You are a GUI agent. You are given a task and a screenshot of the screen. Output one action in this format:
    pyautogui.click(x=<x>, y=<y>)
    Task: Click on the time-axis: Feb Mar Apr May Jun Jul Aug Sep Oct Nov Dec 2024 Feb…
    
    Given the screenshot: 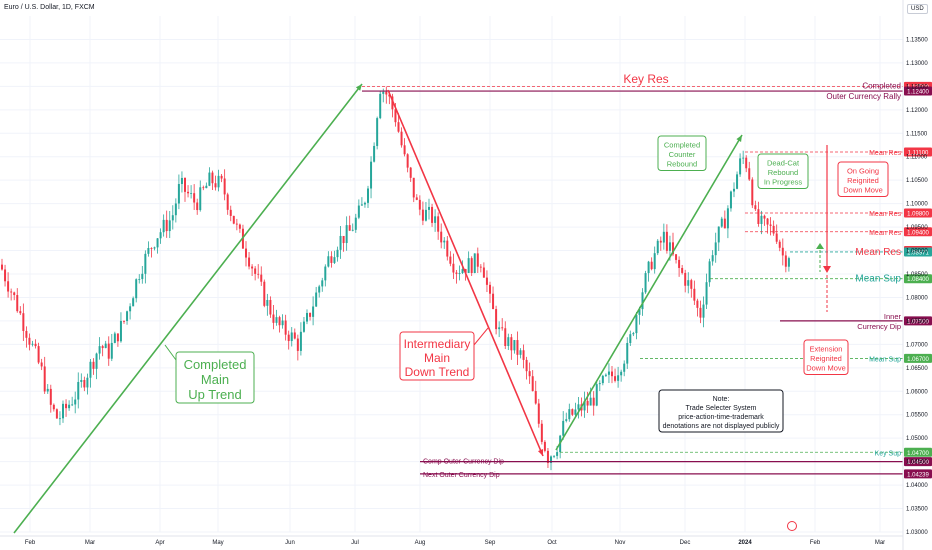 What is the action you would take?
    pyautogui.click(x=451, y=540)
    